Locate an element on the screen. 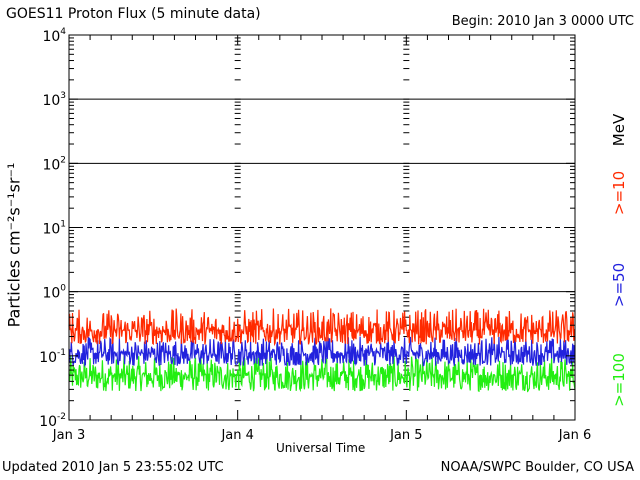  y-tick-label: 10⁻² is located at coordinates (52, 421).